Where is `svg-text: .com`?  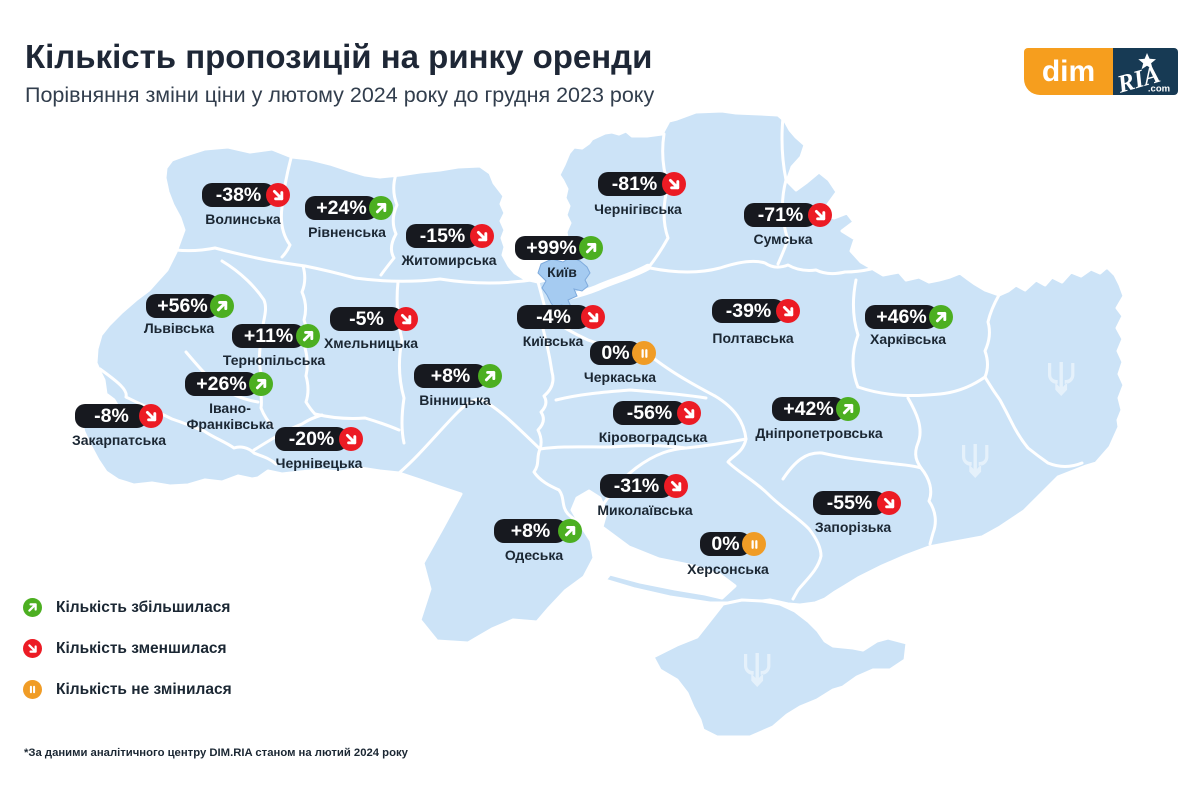 svg-text: .com is located at coordinates (1159, 89).